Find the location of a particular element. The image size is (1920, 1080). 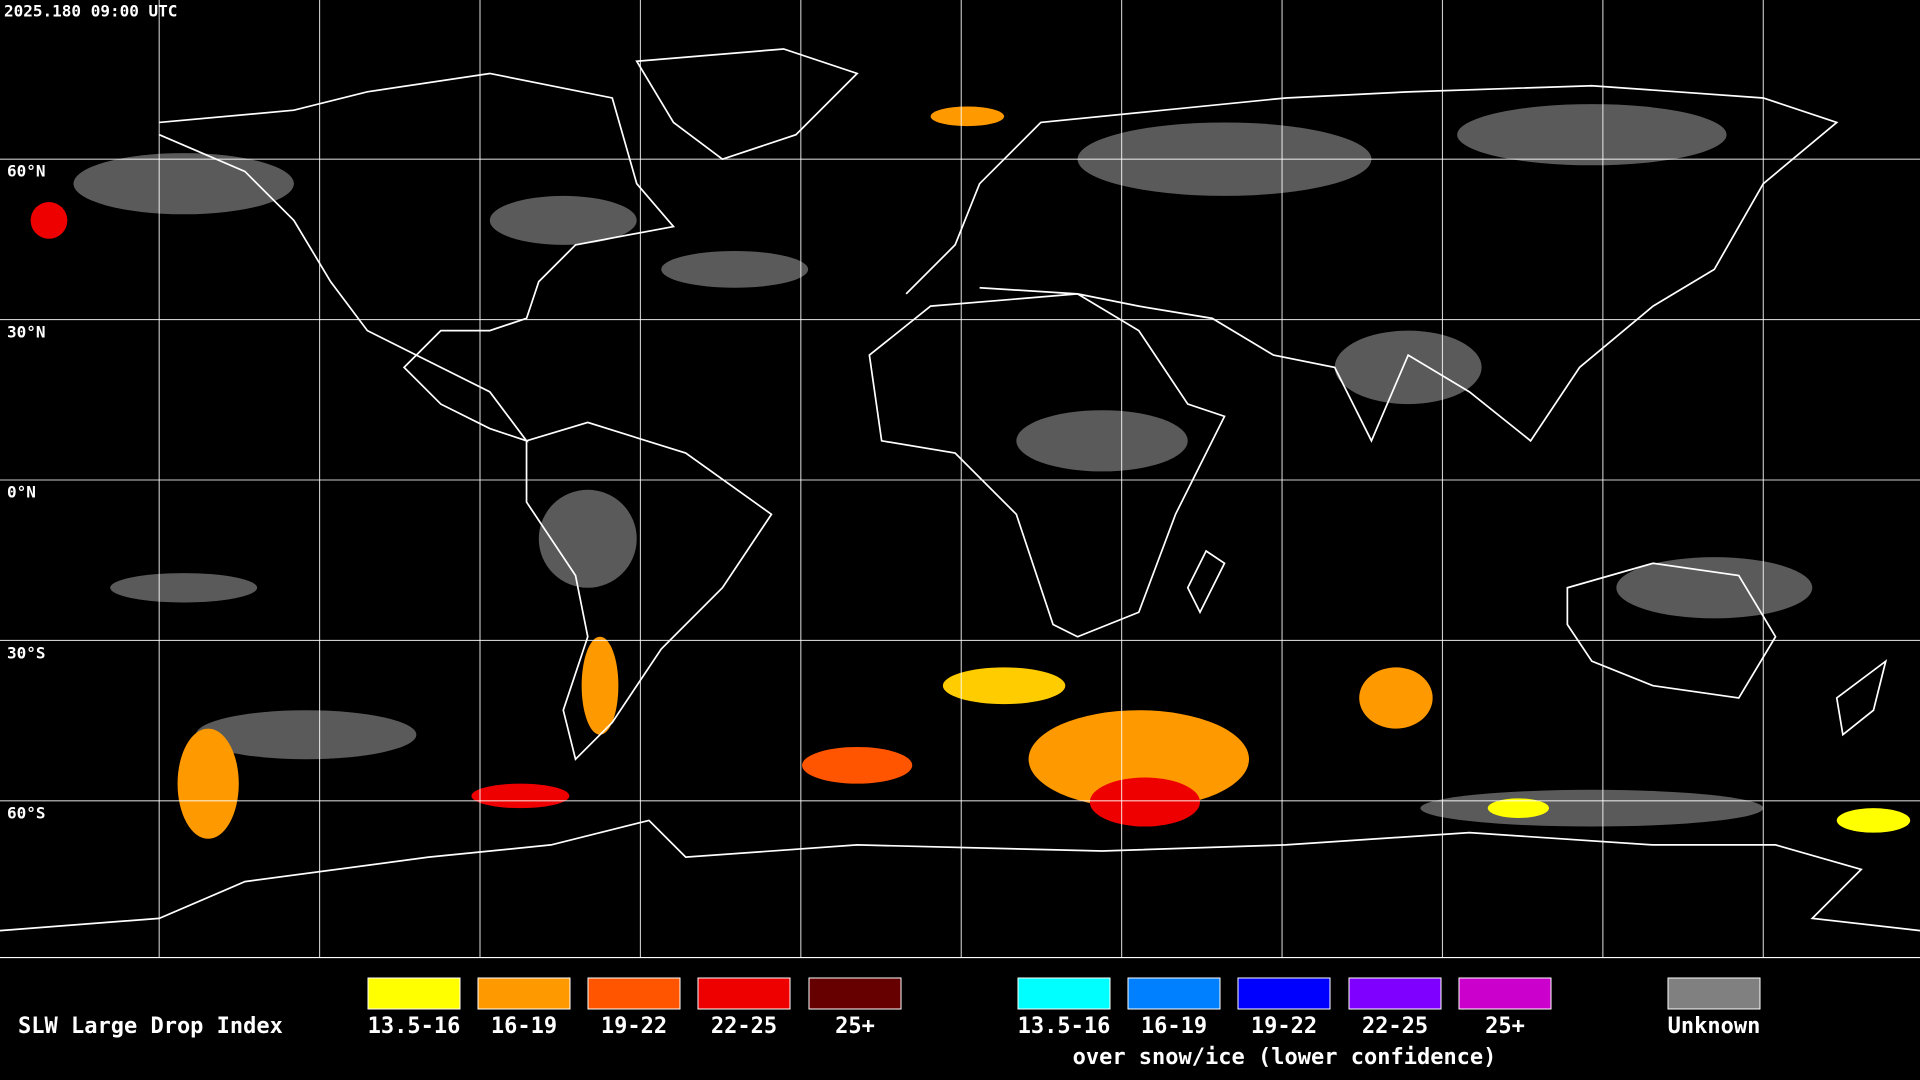

timestamp: 2025.180 09:00 UTC is located at coordinates (90, 11).